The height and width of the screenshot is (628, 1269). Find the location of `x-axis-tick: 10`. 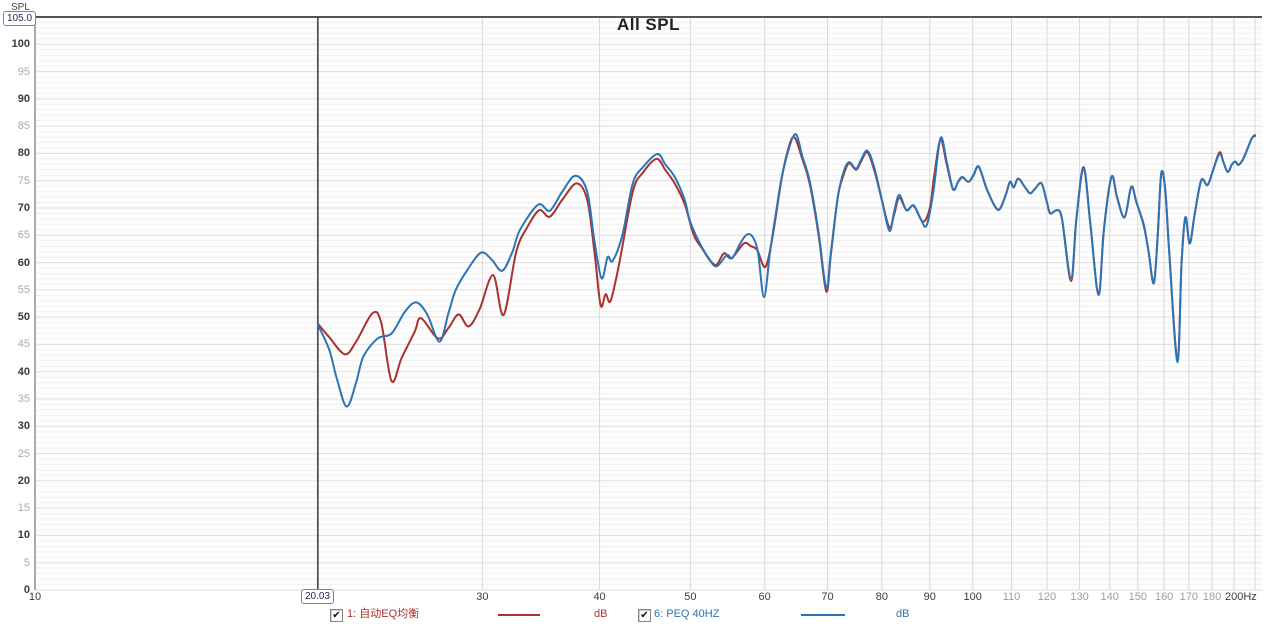

x-axis-tick: 10 is located at coordinates (35, 597).